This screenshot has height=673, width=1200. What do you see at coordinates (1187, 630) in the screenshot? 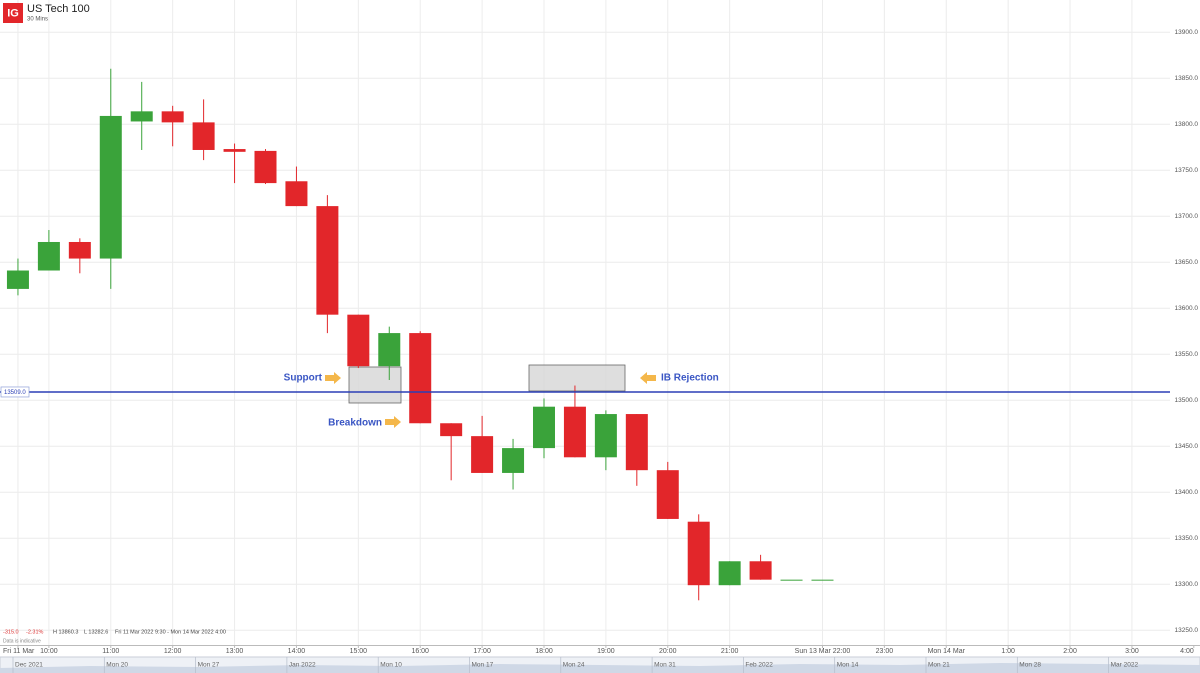
I see `y-tick-label: 13250.0` at bounding box center [1187, 630].